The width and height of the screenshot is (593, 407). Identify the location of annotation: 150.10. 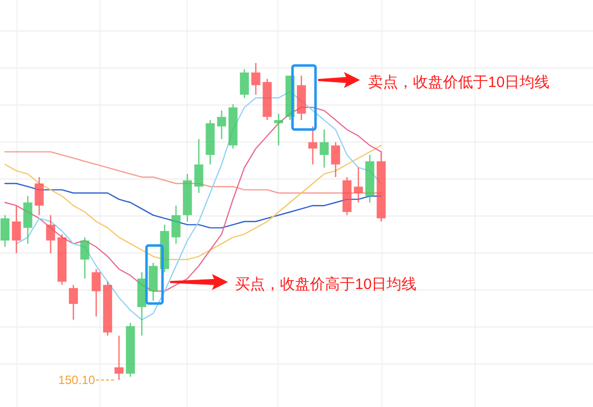
(77, 380).